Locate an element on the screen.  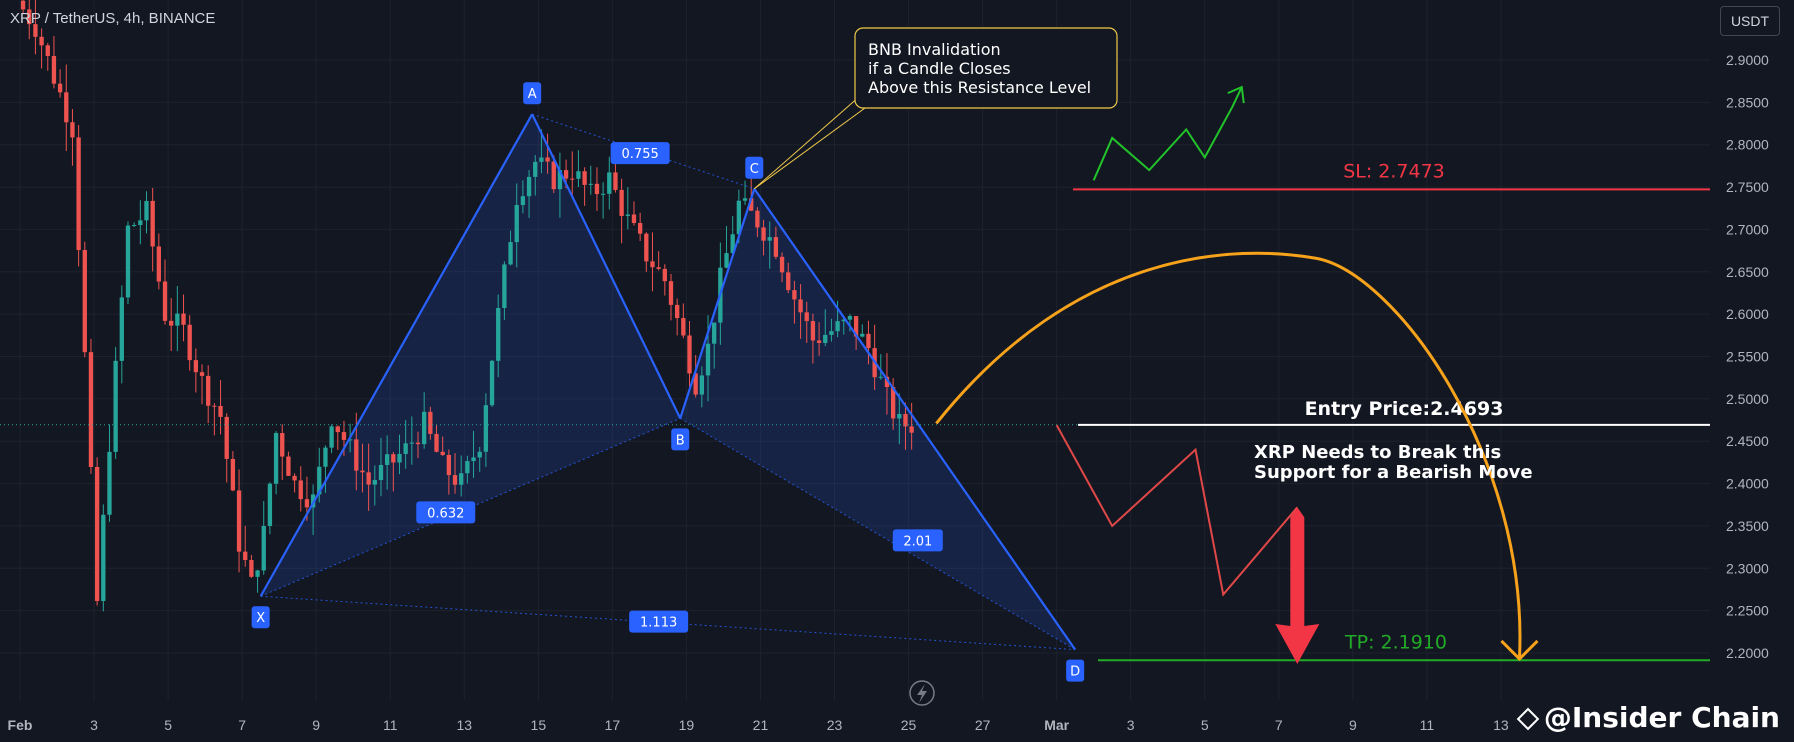
y-tick-label: 2.6000 is located at coordinates (1747, 314).